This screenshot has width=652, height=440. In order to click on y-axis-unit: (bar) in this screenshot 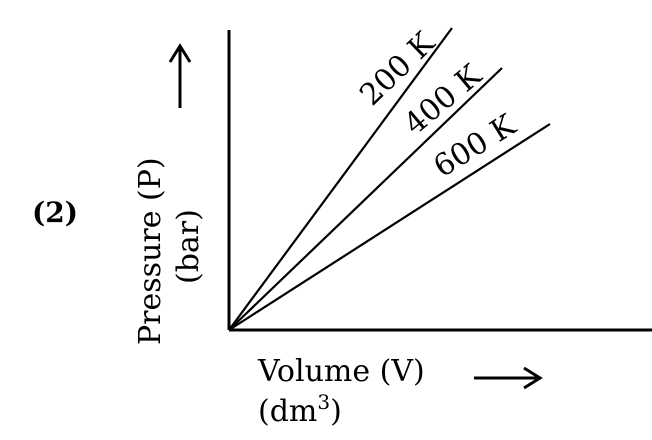, I will do `click(188, 246)`.